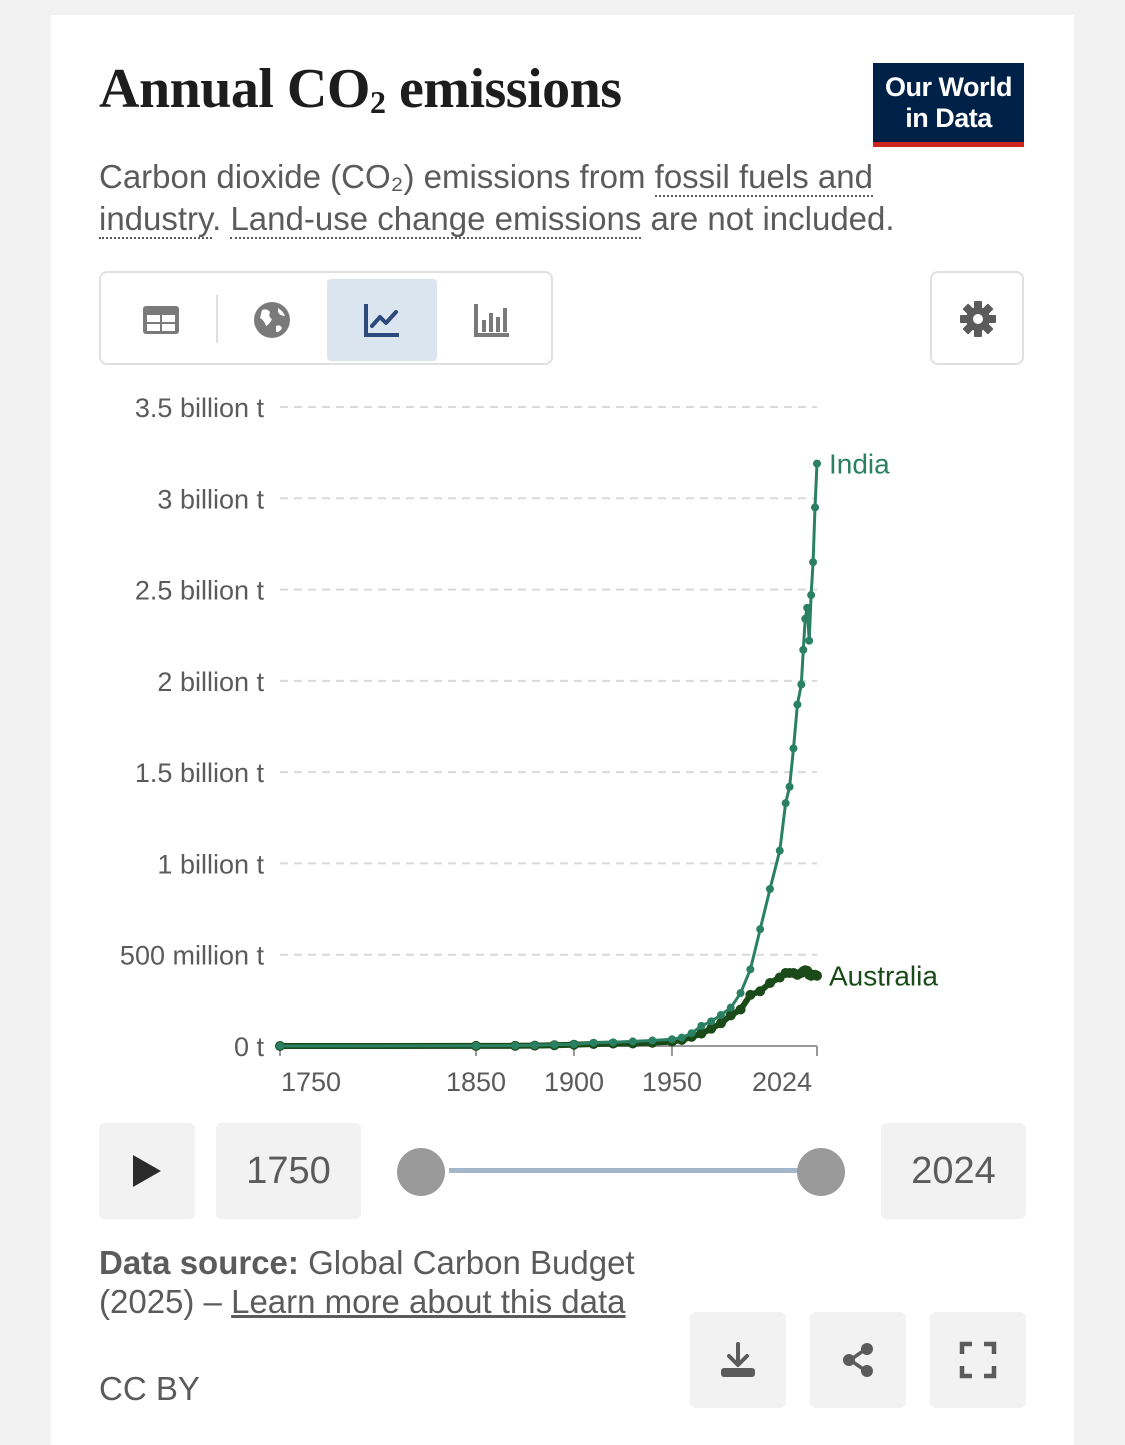 The width and height of the screenshot is (1125, 1445). Describe the element at coordinates (436, 219) in the screenshot. I see `land-use-link: Land-use change emissions` at that location.